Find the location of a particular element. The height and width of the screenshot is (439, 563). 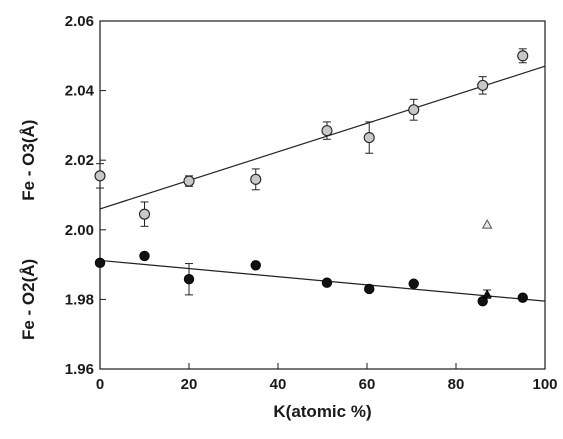

x-tick-label: 80 is located at coordinates (456, 384).